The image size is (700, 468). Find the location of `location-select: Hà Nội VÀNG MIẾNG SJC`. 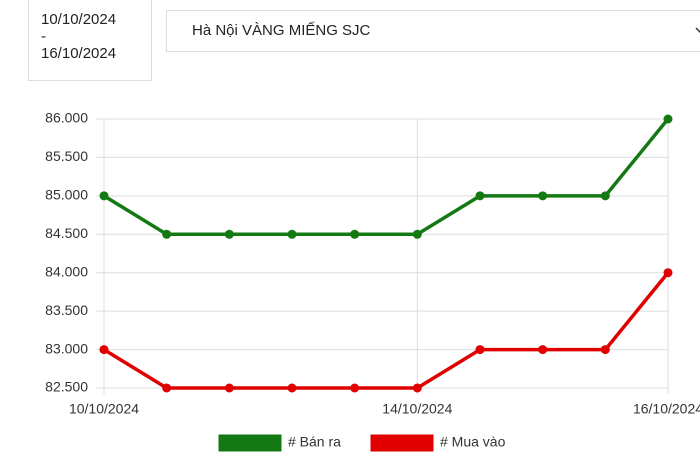

location-select: Hà Nội VÀNG MIẾNG SJC is located at coordinates (433, 31).